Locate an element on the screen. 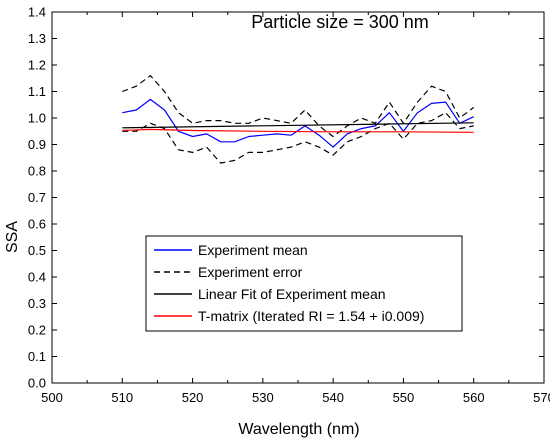 The height and width of the screenshot is (443, 550). x-tick-label: 540 is located at coordinates (333, 397).